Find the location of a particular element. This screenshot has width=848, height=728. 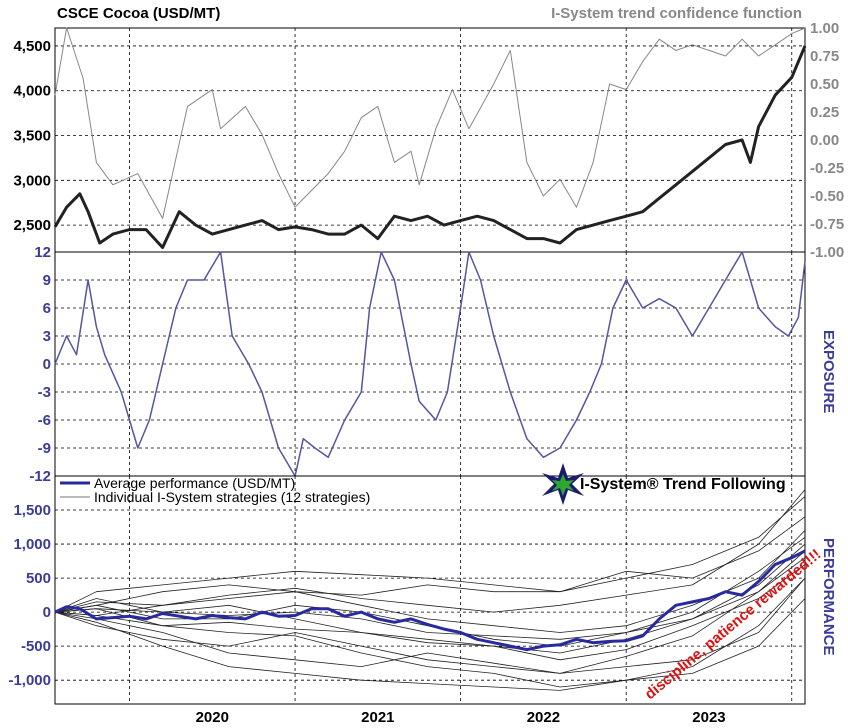

x-tick-label: 2022 is located at coordinates (543, 717).